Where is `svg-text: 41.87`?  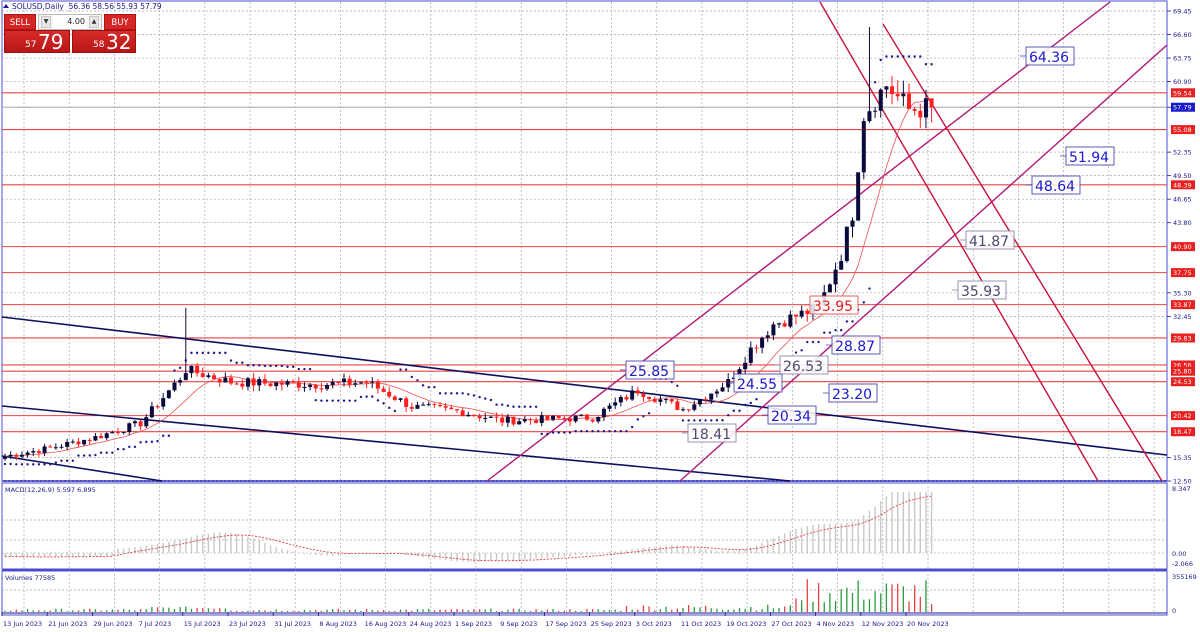
svg-text: 41.87 is located at coordinates (989, 242).